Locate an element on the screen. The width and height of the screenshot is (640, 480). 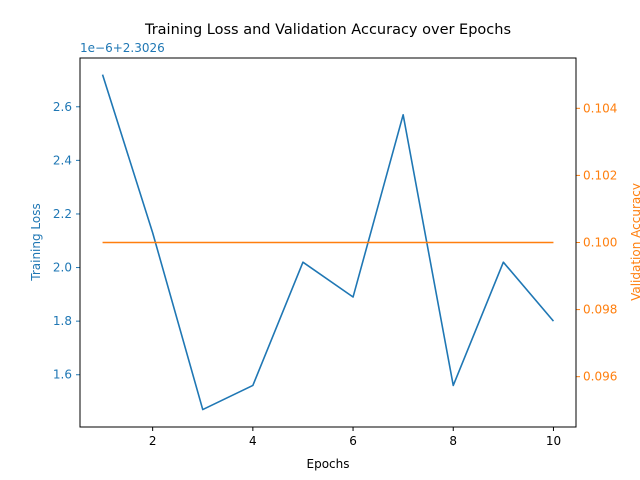
x-tick-label: 6 is located at coordinates (353, 441).